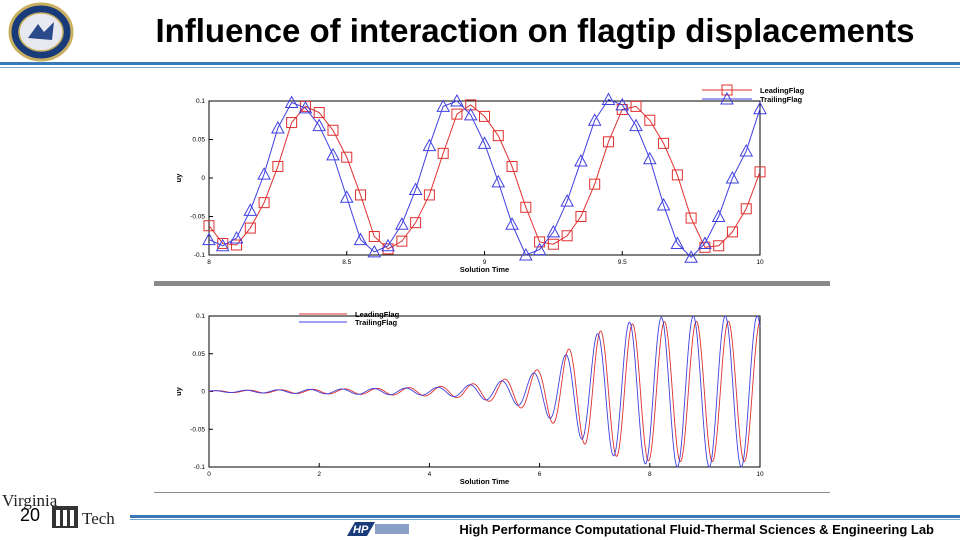 This screenshot has height=540, width=960. What do you see at coordinates (361, 530) in the screenshot?
I see `svg-text: HP` at bounding box center [361, 530].